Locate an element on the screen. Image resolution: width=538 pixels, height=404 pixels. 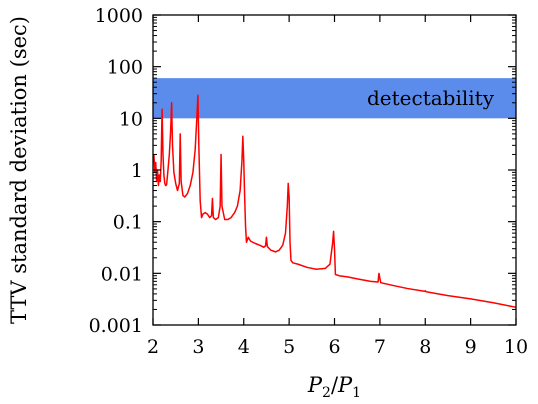
y-tick-label: 0.001 is located at coordinates (116, 326).